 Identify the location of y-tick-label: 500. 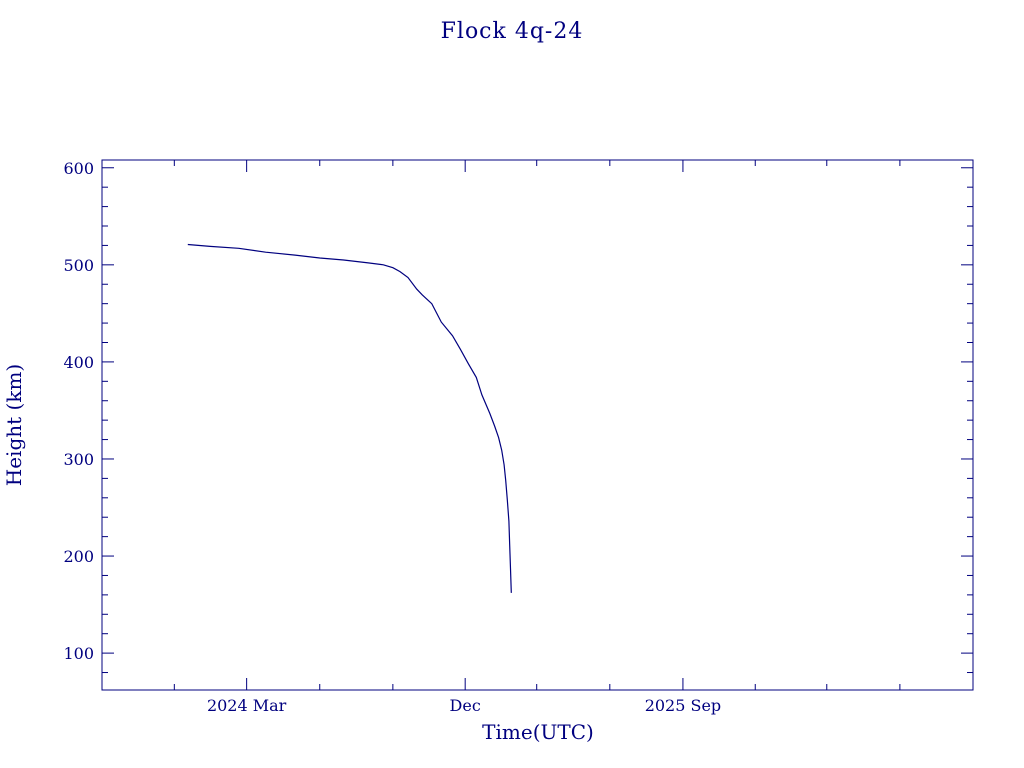
(78, 265).